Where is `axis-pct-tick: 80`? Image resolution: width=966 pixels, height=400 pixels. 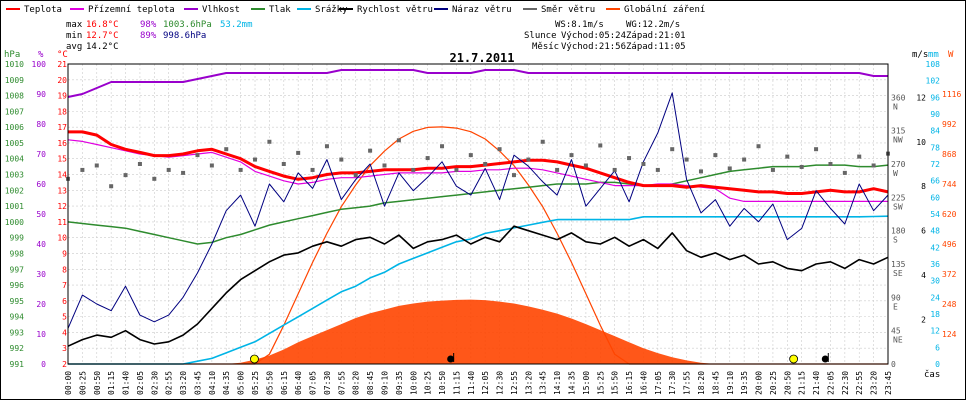
axis-pct-tick: 80 is located at coordinates (41, 124).